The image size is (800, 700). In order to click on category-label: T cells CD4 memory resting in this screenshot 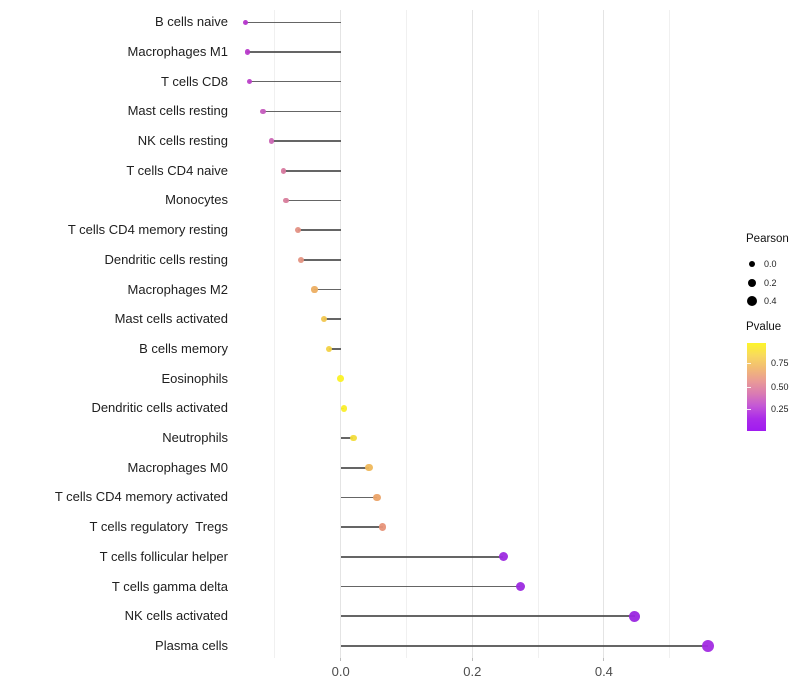, I will do `click(147, 230)`.